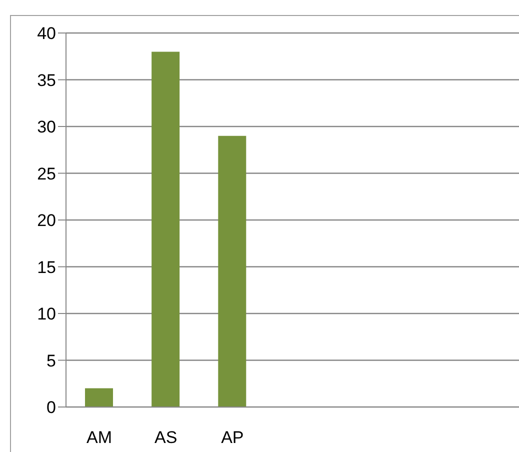 Image resolution: width=519 pixels, height=452 pixels. What do you see at coordinates (46, 34) in the screenshot?
I see `y-tick-label: 40` at bounding box center [46, 34].